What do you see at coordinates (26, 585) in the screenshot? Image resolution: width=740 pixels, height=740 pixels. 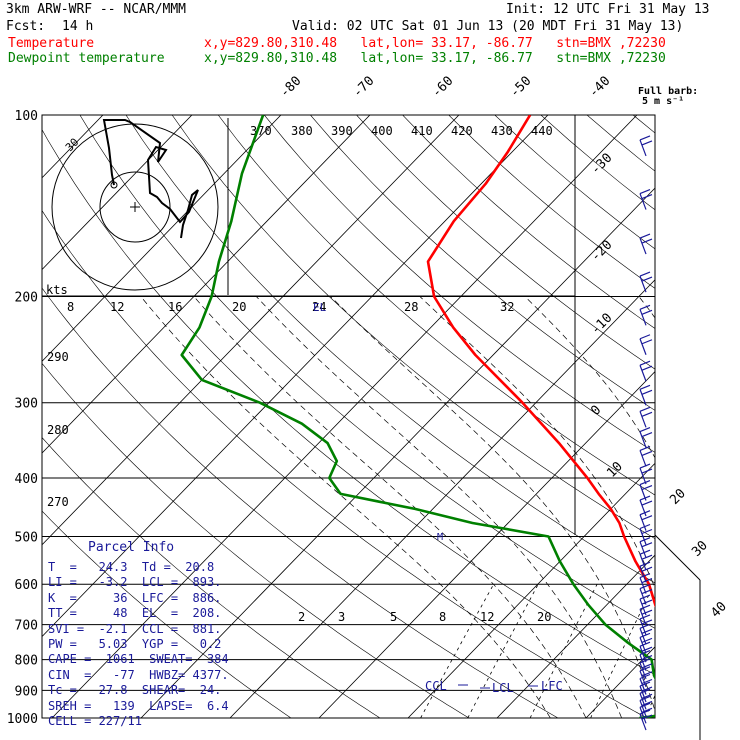 I see `pressure-tick-label: 600` at bounding box center [26, 585].